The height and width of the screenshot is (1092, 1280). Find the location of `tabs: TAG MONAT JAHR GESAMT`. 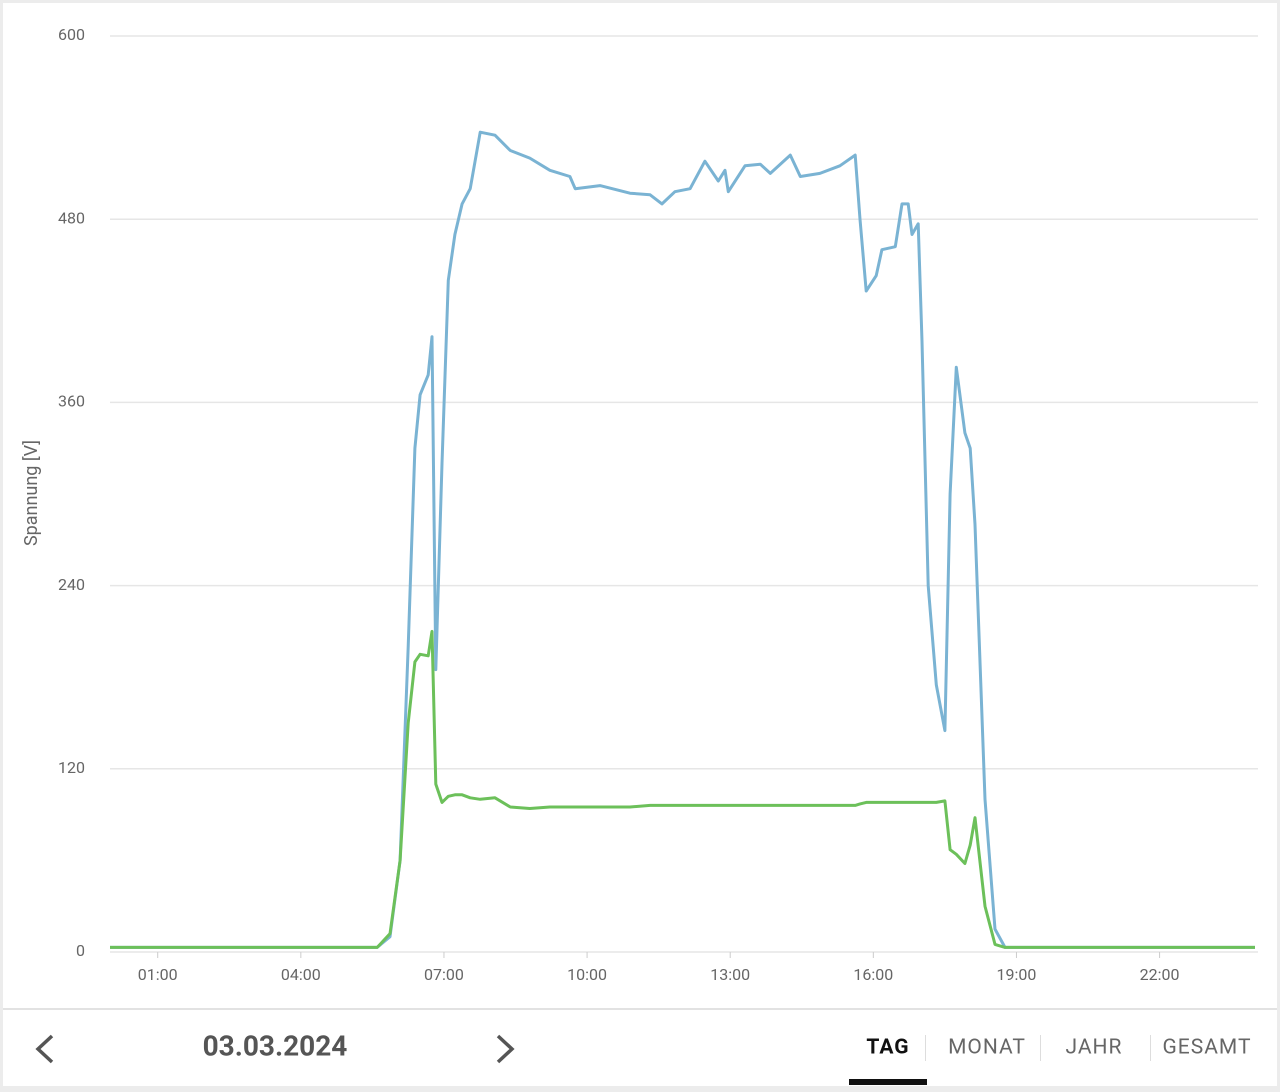

tabs: TAG MONAT JAHR GESAMT is located at coordinates (1050, 1060).